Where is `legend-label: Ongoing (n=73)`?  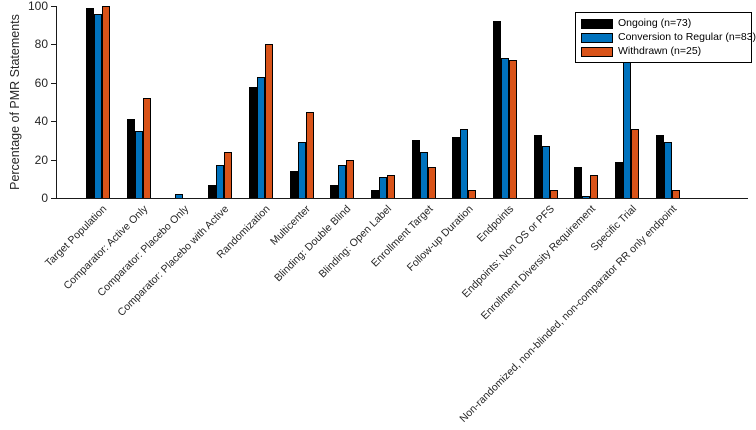
legend-label: Ongoing (n=73) is located at coordinates (655, 23).